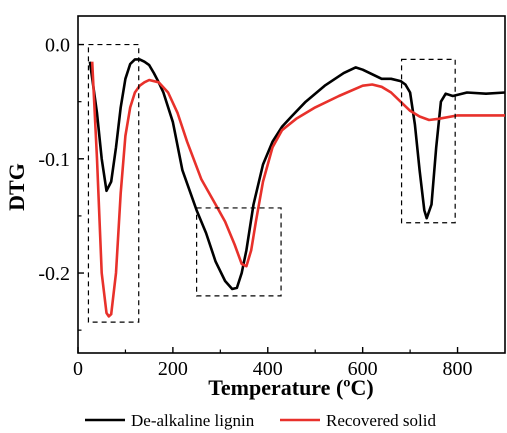 This screenshot has height=433, width=507. What do you see at coordinates (54, 274) in the screenshot?
I see `y-tick-label: -0.2` at bounding box center [54, 274].